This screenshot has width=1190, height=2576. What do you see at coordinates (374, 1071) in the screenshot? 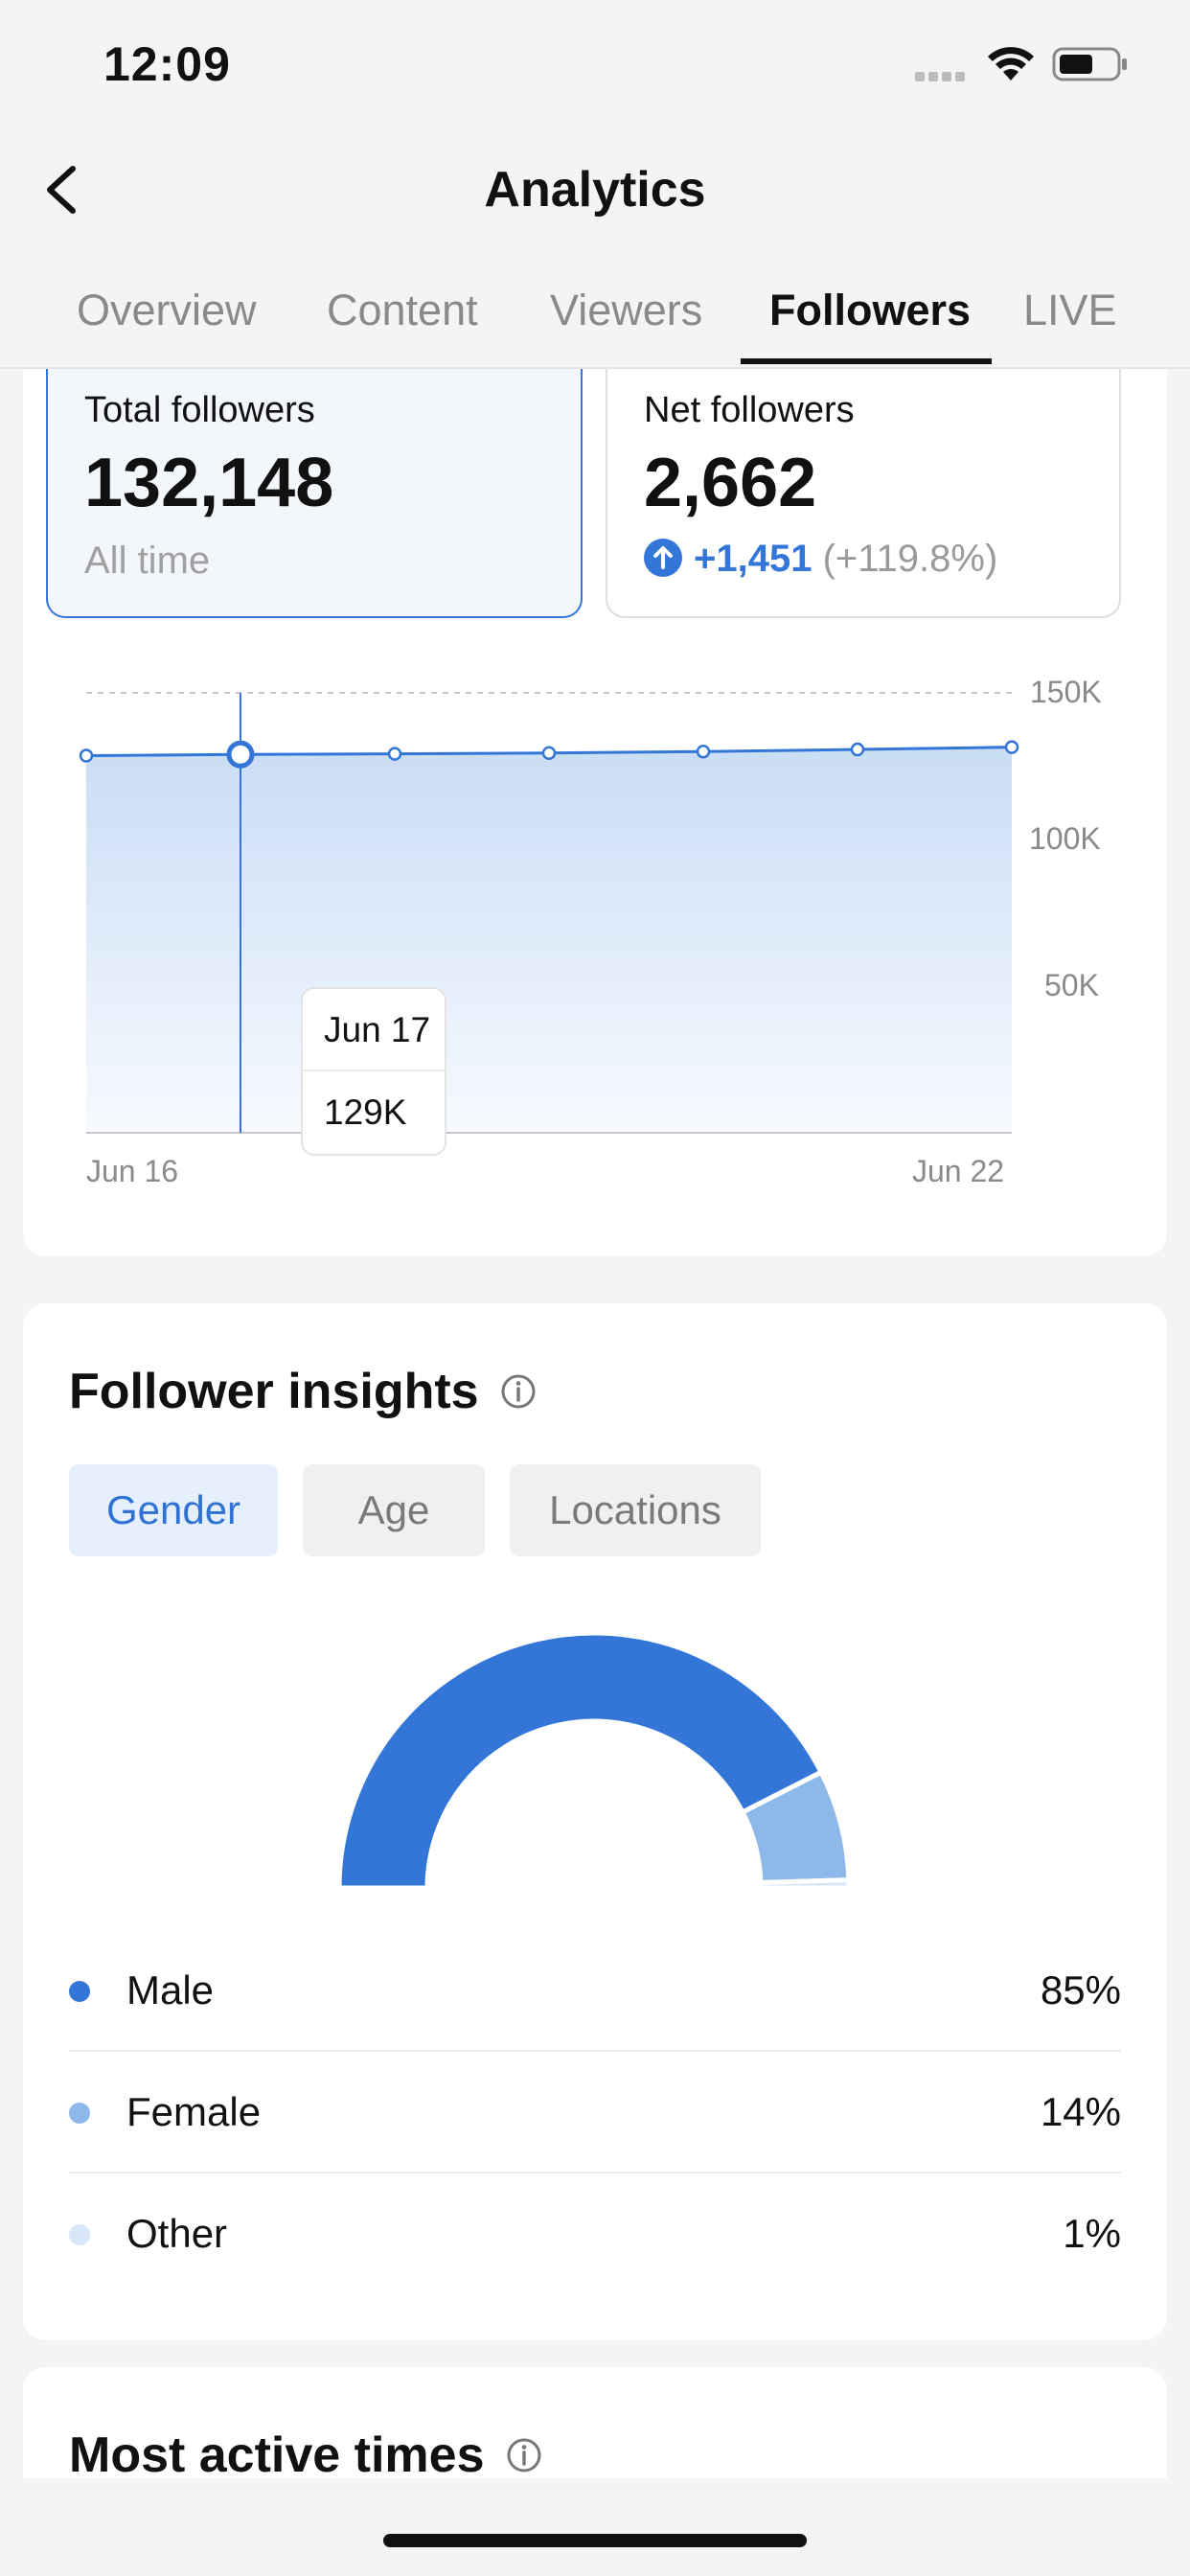
I see `chart-tooltip: Jun 17 129K` at bounding box center [374, 1071].